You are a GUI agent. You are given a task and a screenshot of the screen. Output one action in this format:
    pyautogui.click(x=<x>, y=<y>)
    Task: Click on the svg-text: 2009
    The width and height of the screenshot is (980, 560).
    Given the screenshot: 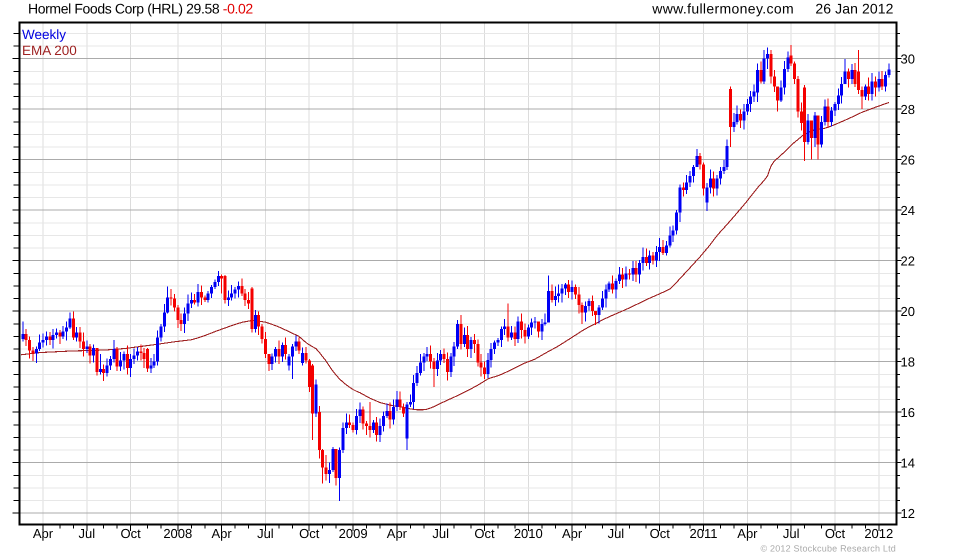 What is the action you would take?
    pyautogui.click(x=353, y=533)
    